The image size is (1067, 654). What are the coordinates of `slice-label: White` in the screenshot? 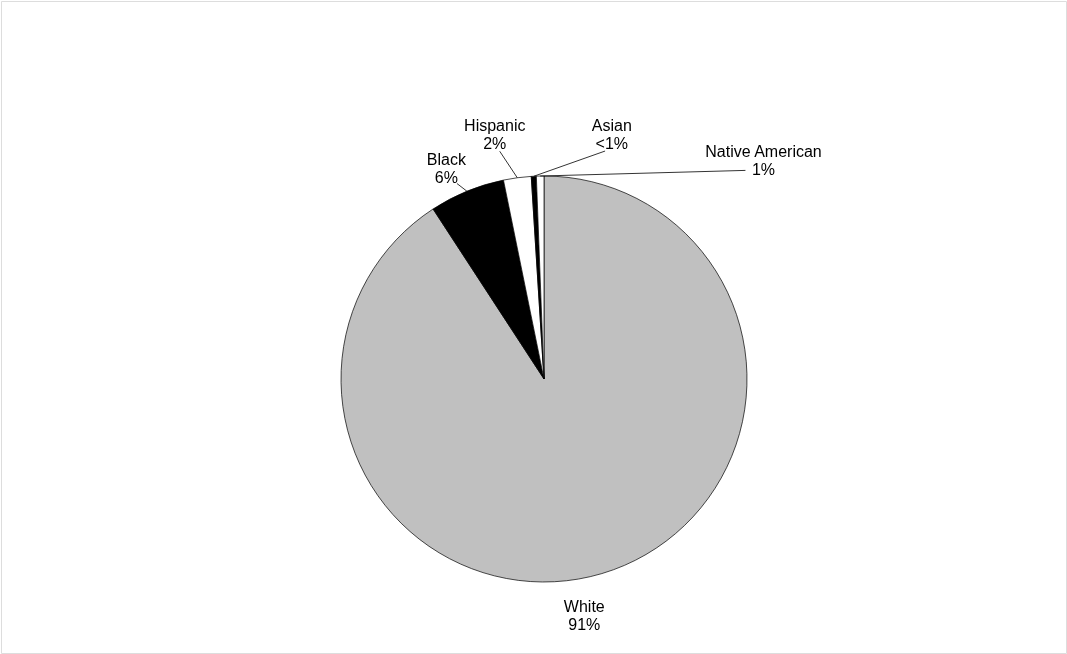 It's located at (584, 607).